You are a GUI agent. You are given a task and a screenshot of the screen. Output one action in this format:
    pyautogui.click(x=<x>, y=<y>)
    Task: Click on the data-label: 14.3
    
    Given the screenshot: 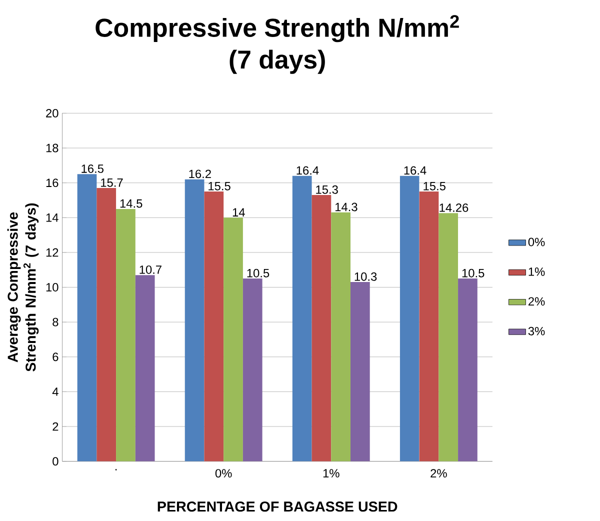 What is the action you would take?
    pyautogui.click(x=346, y=207)
    